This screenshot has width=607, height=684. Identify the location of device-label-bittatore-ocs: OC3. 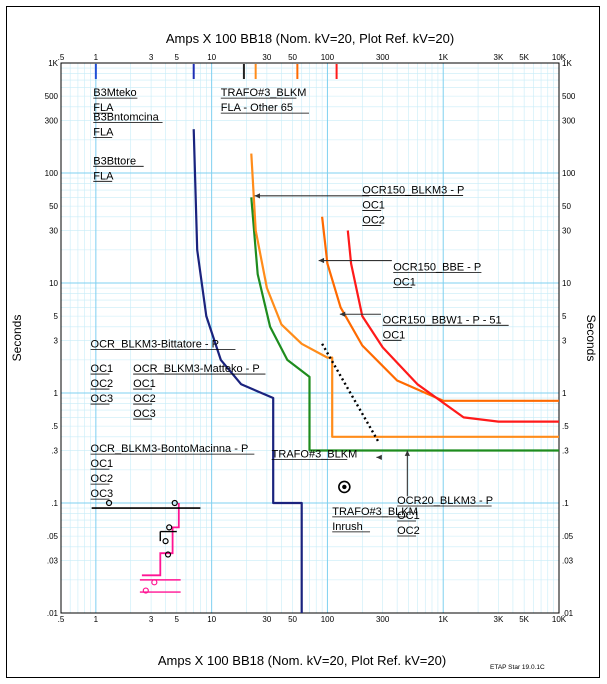
(102, 399).